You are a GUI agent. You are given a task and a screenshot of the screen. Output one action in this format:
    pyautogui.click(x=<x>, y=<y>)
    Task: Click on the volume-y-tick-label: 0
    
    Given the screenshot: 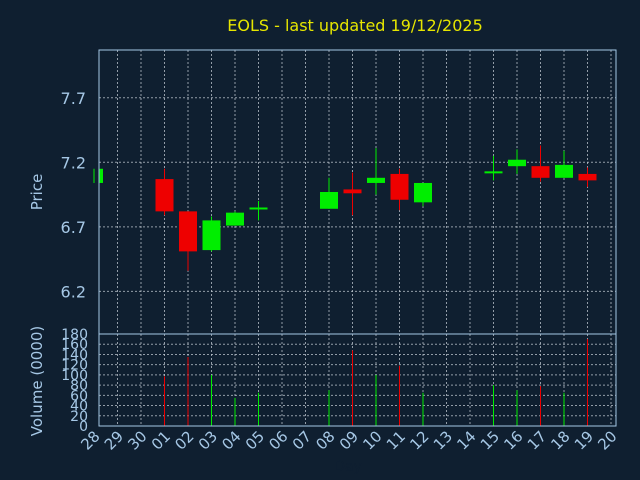 What is the action you would take?
    pyautogui.click(x=83, y=427)
    